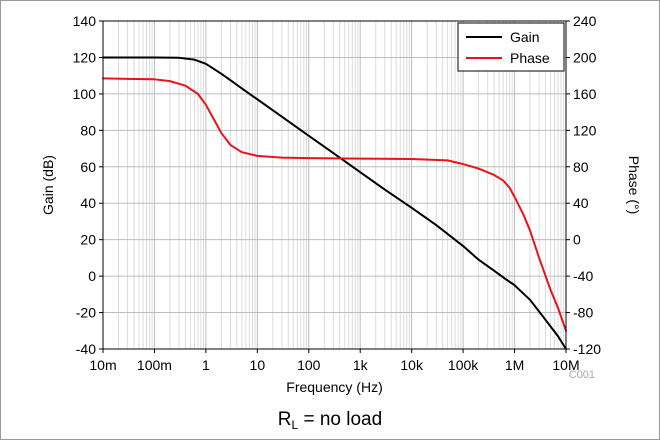  I want to click on legend-box, so click(511, 47).